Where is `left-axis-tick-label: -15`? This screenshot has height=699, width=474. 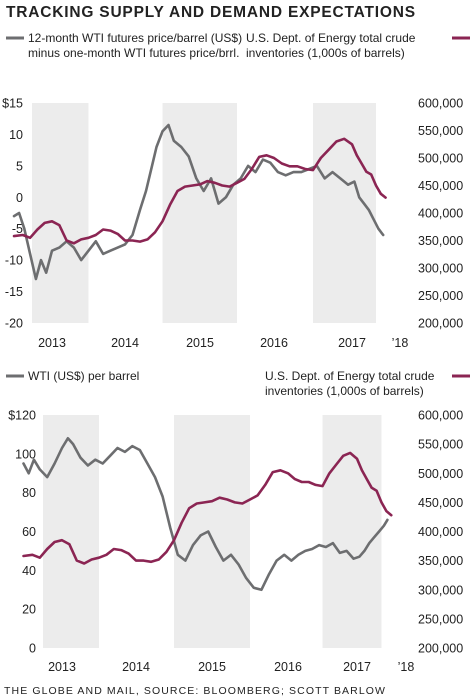
left-axis-tick-label: -15 is located at coordinates (14, 292).